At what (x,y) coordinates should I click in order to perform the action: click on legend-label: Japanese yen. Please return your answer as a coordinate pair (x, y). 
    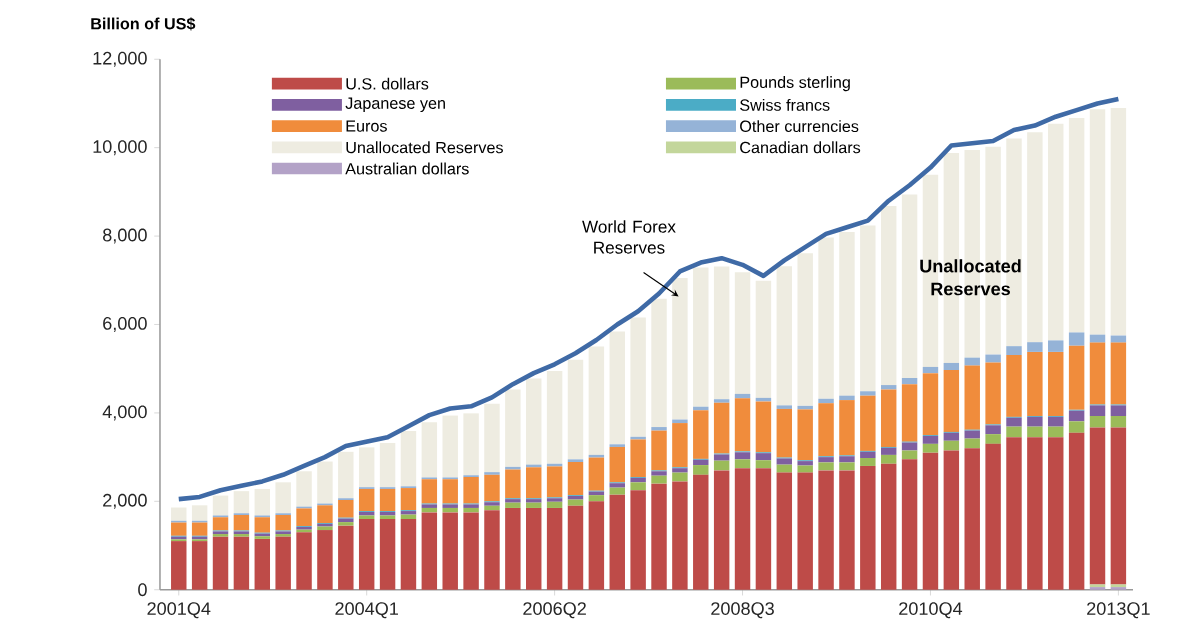
    Looking at the image, I should click on (395, 105).